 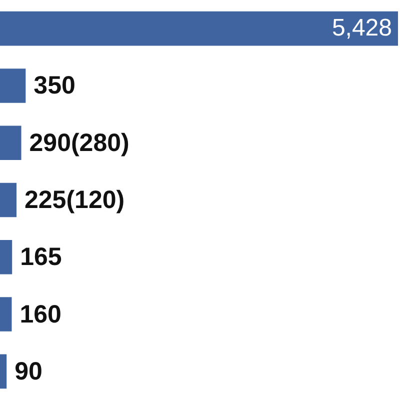 What do you see at coordinates (41, 314) in the screenshot?
I see `data-label: 160` at bounding box center [41, 314].